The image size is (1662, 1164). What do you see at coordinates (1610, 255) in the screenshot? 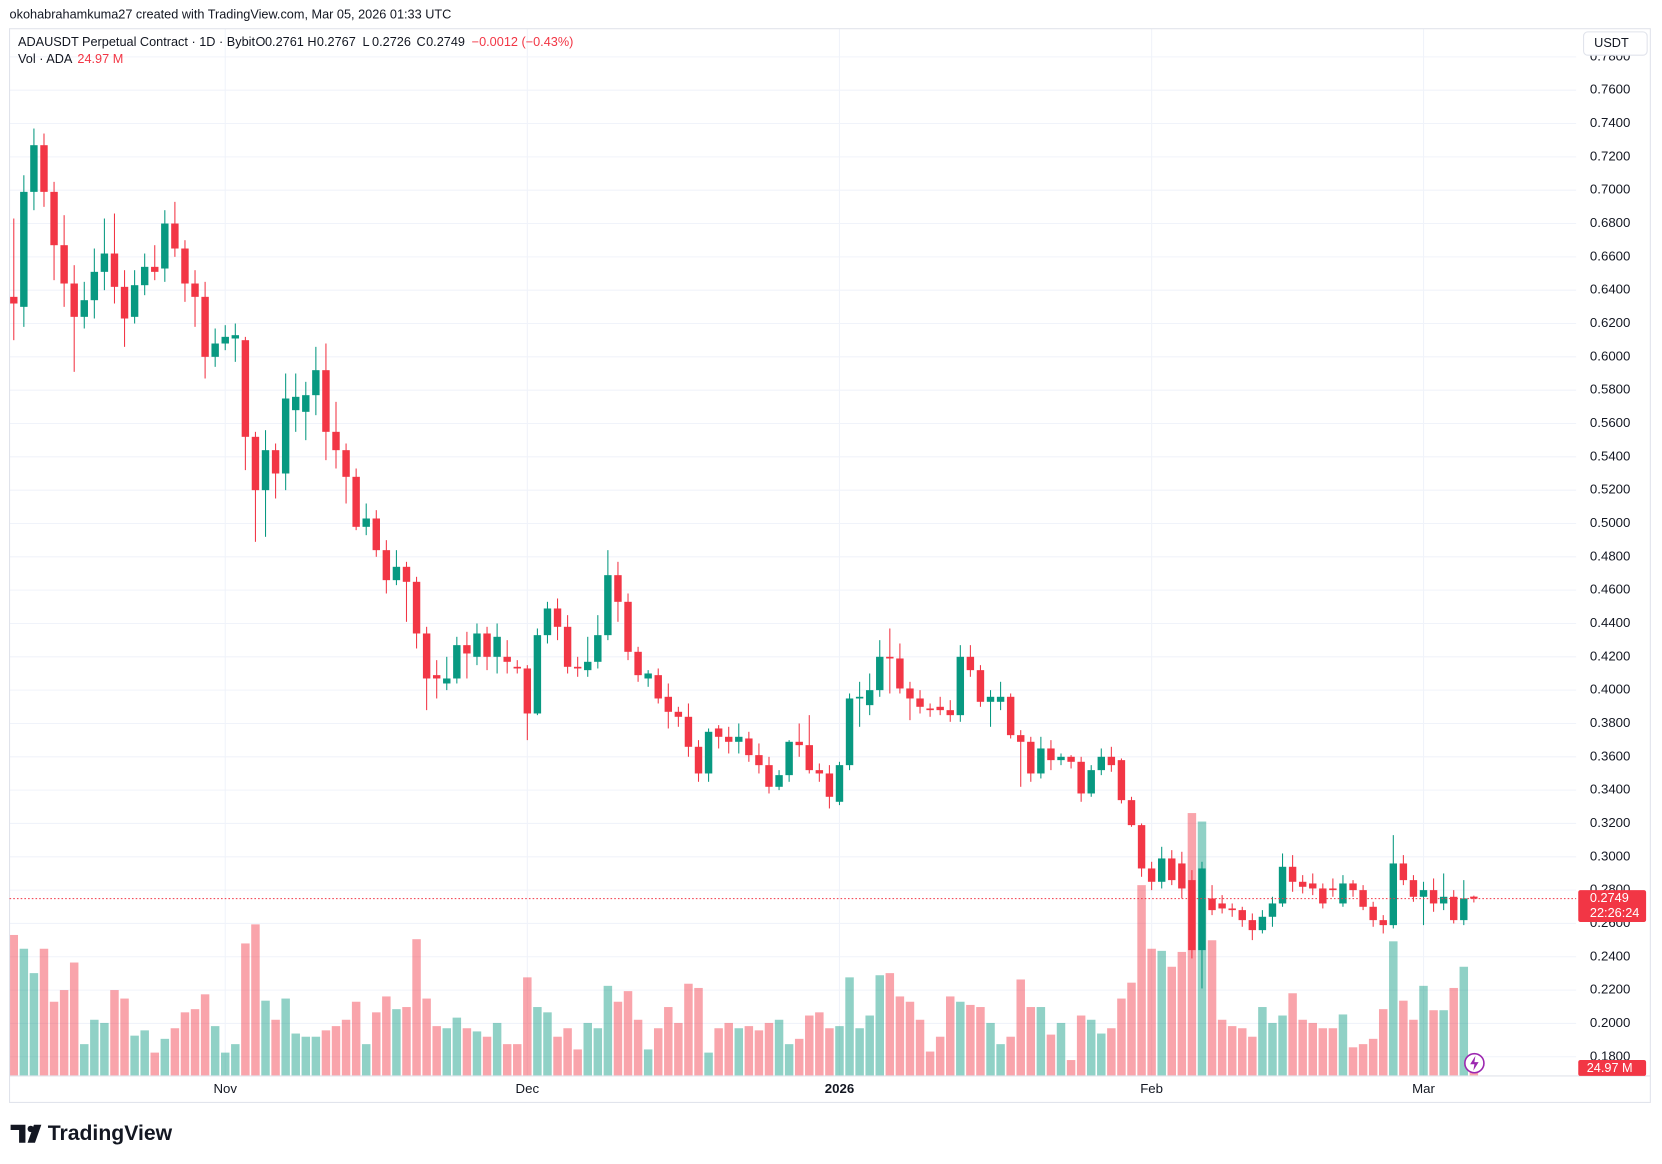
I see `y-tick-label: 0.6600` at bounding box center [1610, 255].